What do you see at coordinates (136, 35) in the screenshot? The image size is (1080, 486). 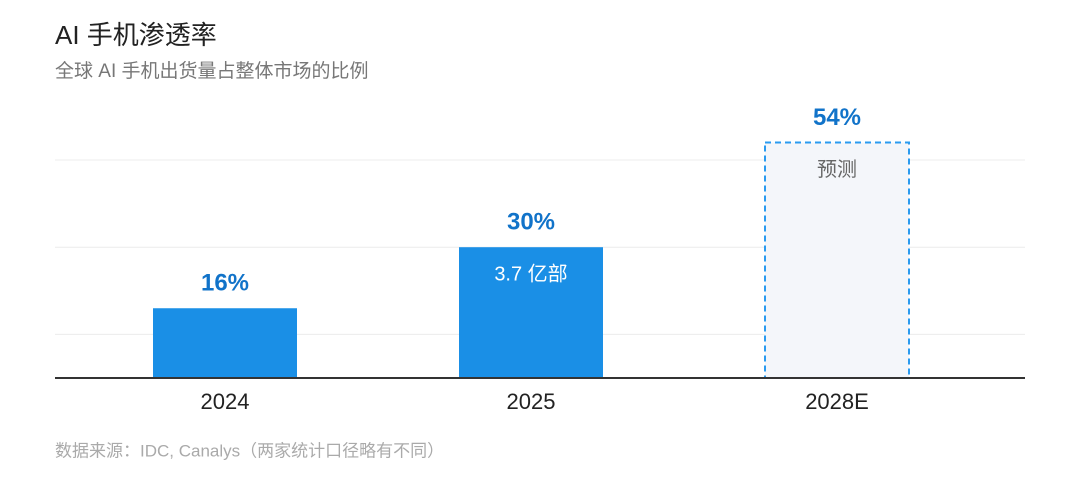 I see `chart-title: AI 手机渗透率` at bounding box center [136, 35].